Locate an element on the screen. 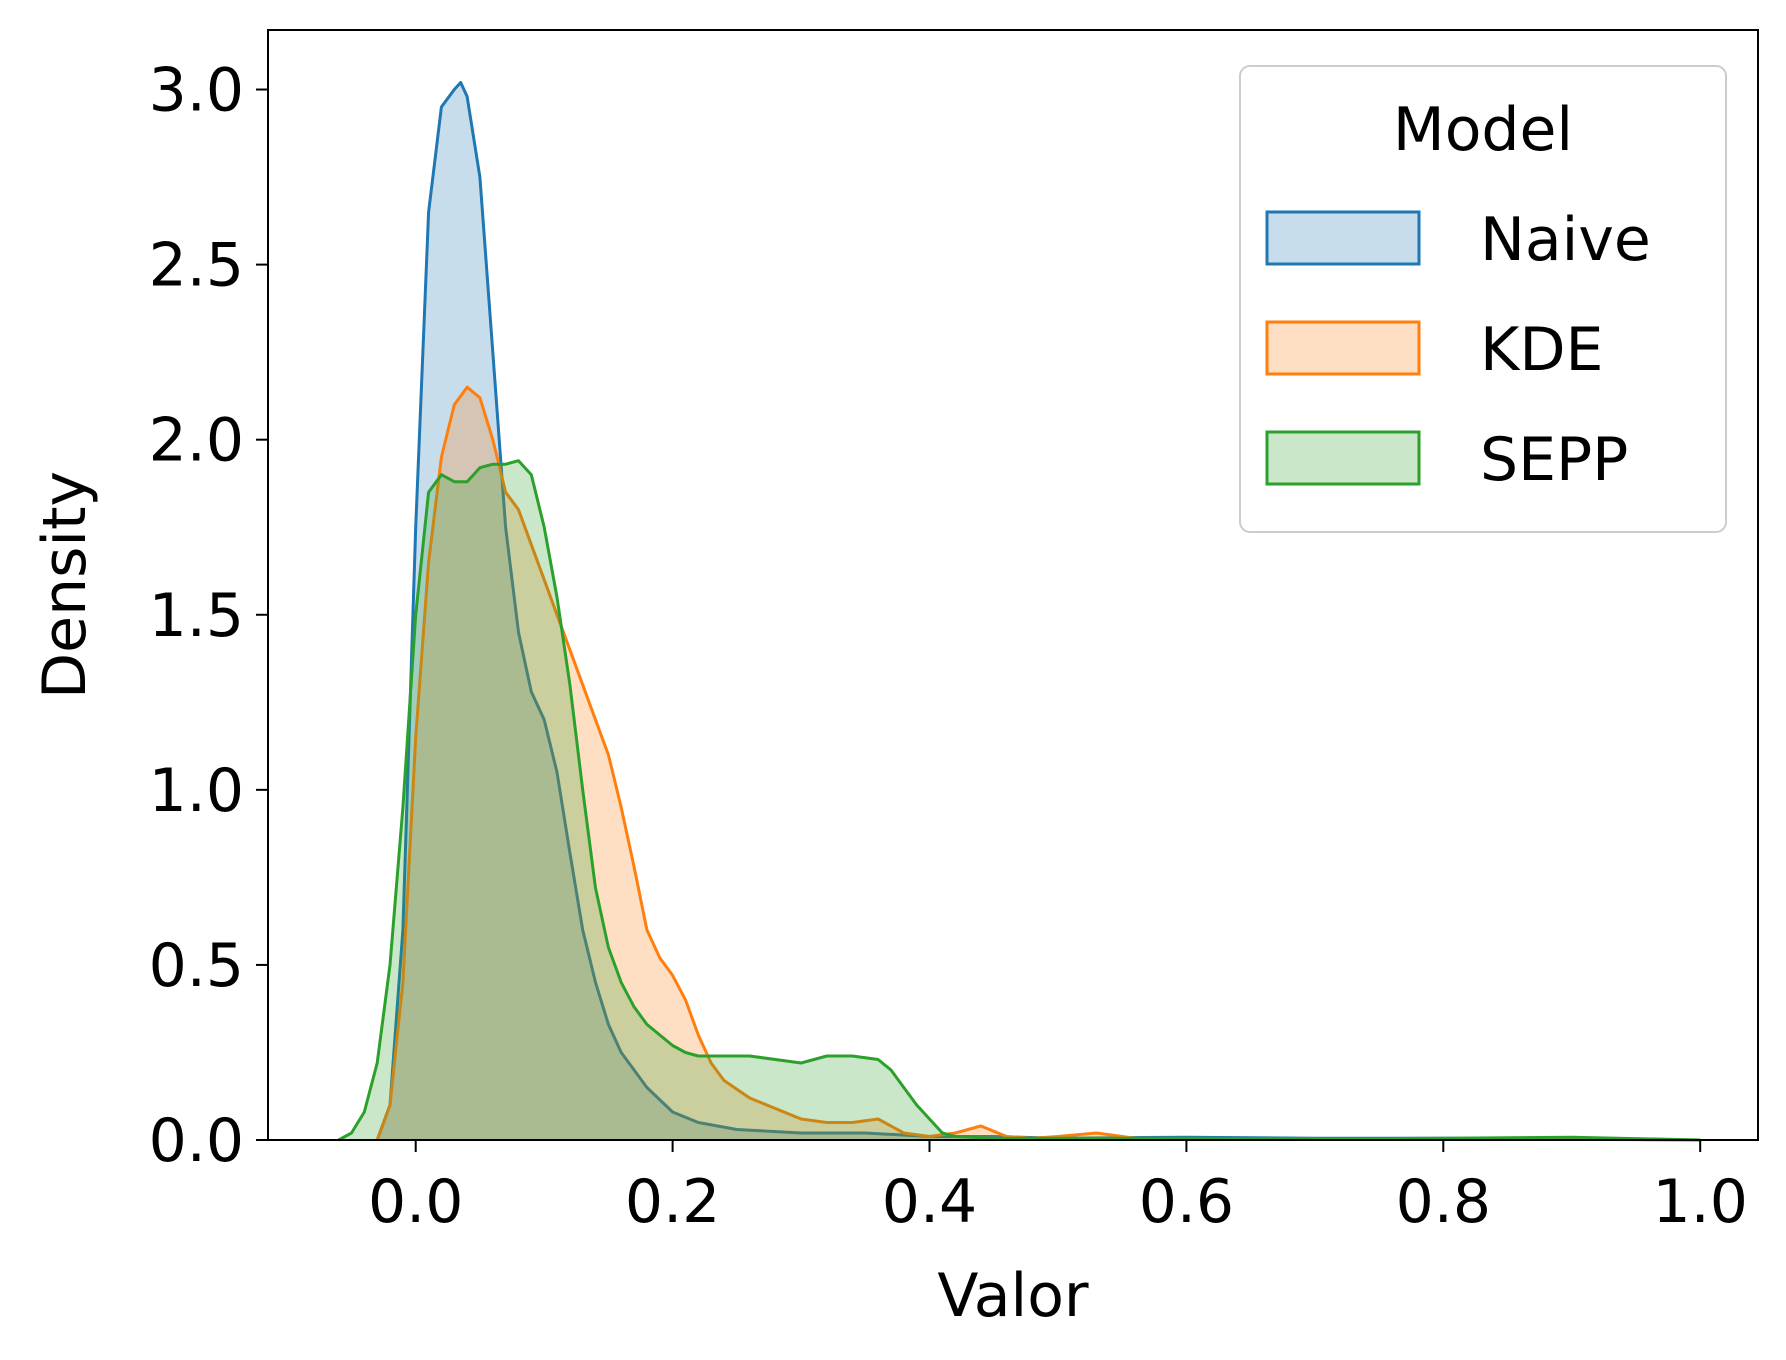  x-axis-label: Valor is located at coordinates (1013, 1296).